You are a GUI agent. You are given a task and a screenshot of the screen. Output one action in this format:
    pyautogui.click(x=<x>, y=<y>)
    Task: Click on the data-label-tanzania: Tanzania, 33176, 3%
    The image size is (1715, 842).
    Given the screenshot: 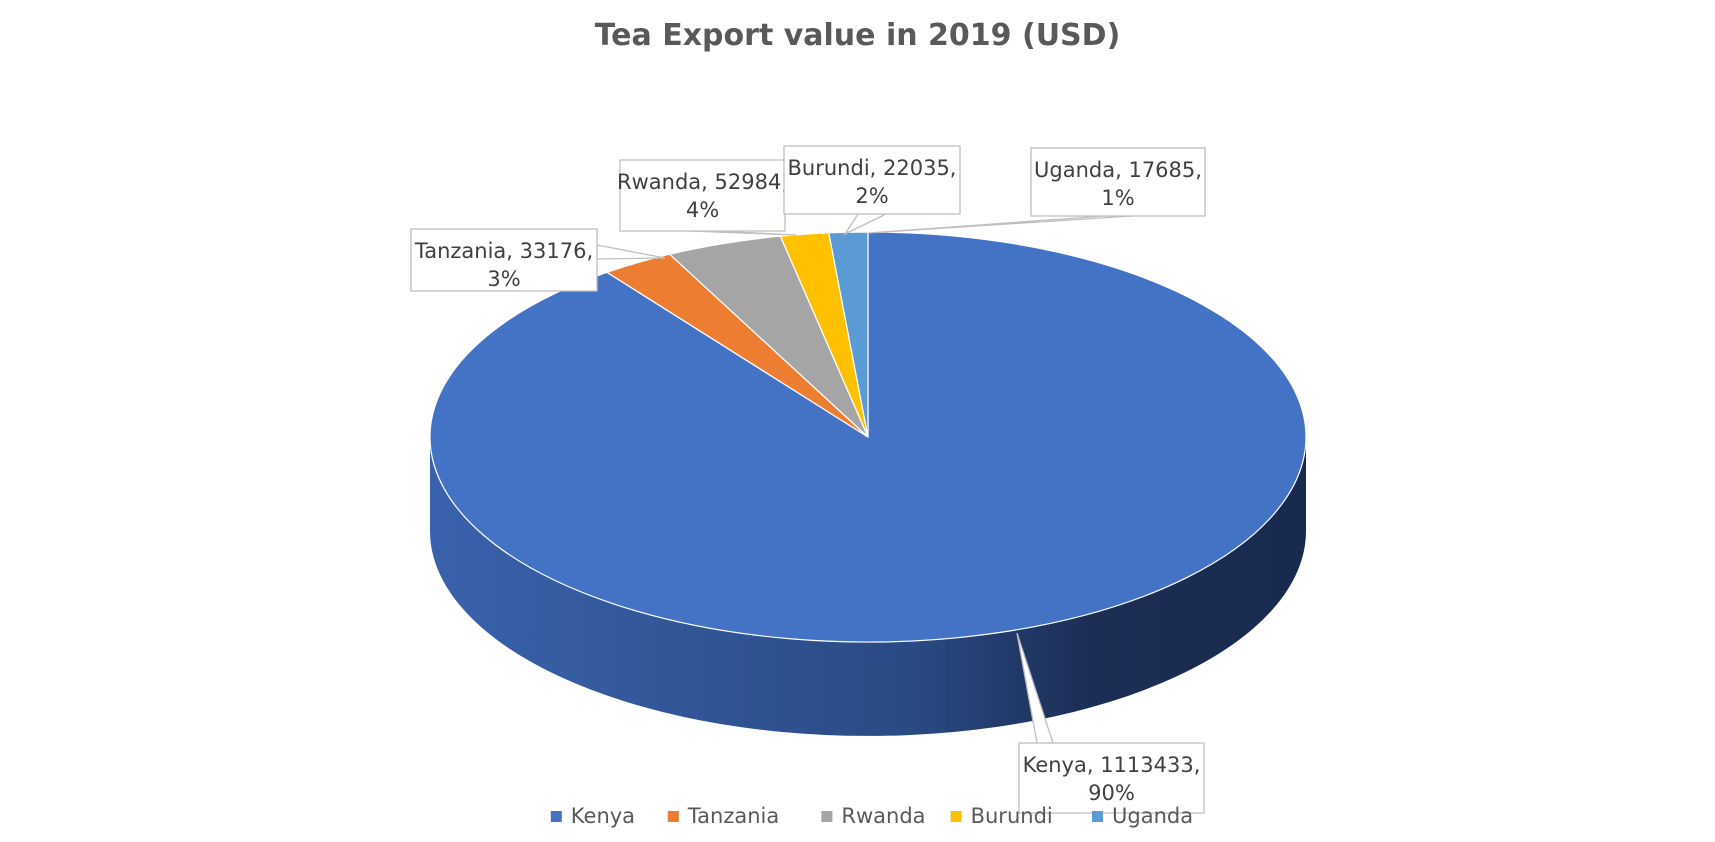 What is the action you would take?
    pyautogui.click(x=538, y=260)
    